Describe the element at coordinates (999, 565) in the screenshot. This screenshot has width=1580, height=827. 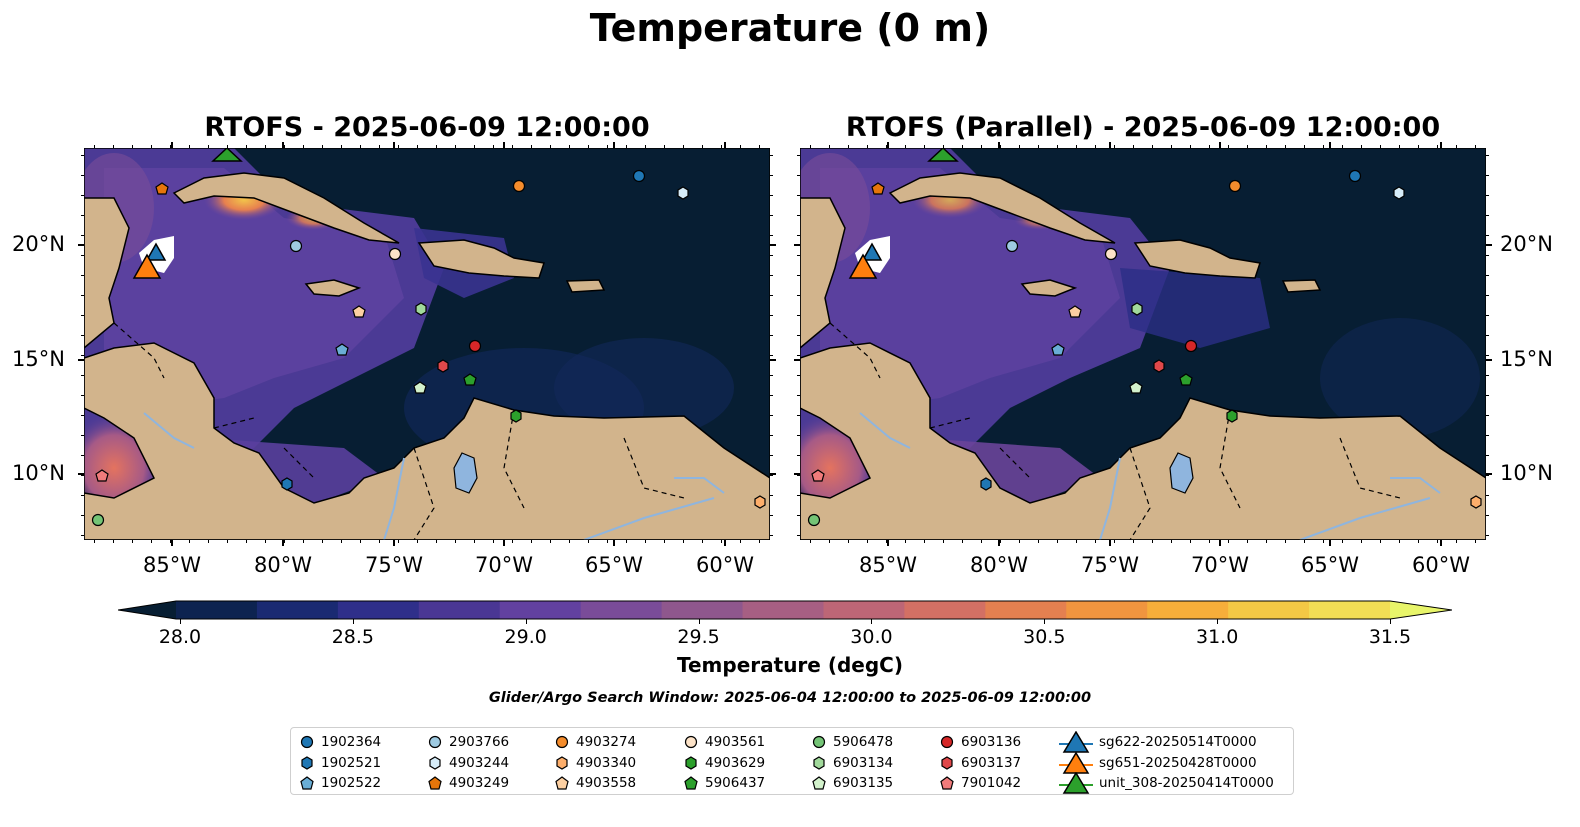
I see `lon-tick-label: 80°W` at that location.